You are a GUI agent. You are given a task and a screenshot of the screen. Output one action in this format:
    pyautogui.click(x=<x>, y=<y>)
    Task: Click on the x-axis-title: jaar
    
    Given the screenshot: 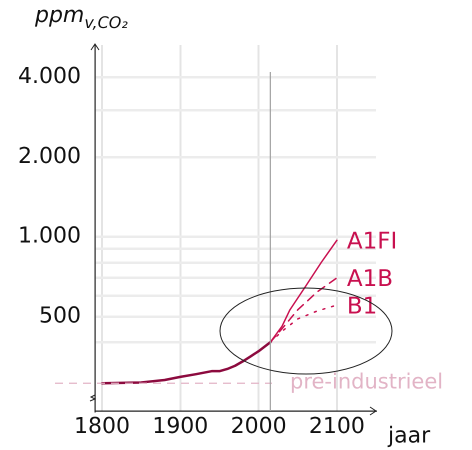 What is the action you would take?
    pyautogui.click(x=409, y=436)
    